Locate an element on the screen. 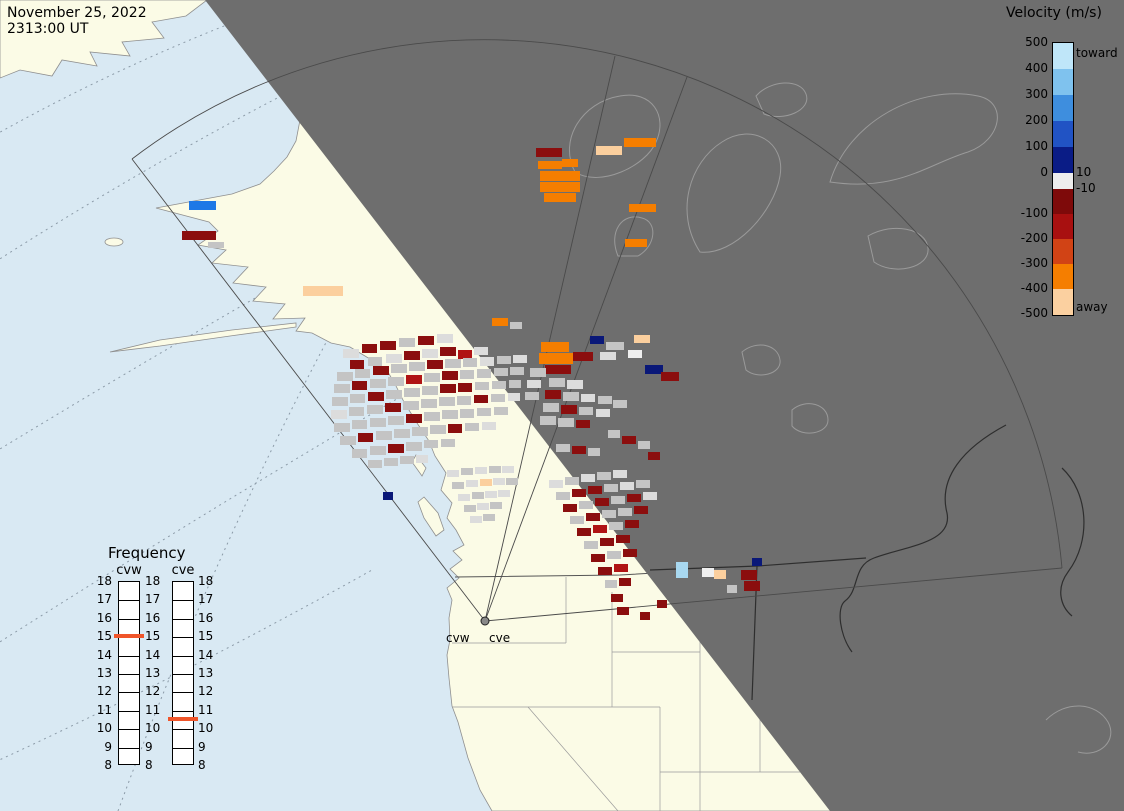  vancouver-island is located at coordinates (431, 516).